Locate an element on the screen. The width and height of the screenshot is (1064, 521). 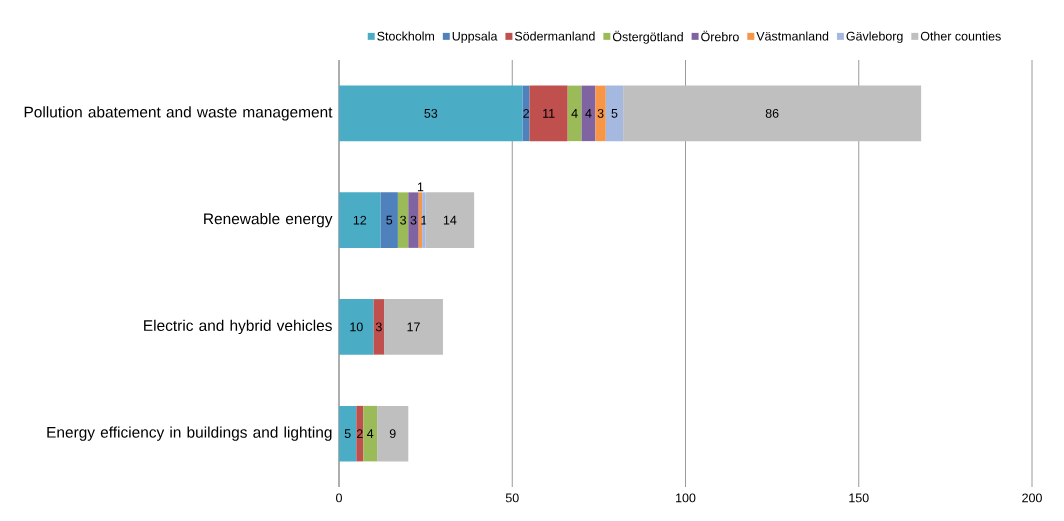
data-label: 10 is located at coordinates (356, 327).